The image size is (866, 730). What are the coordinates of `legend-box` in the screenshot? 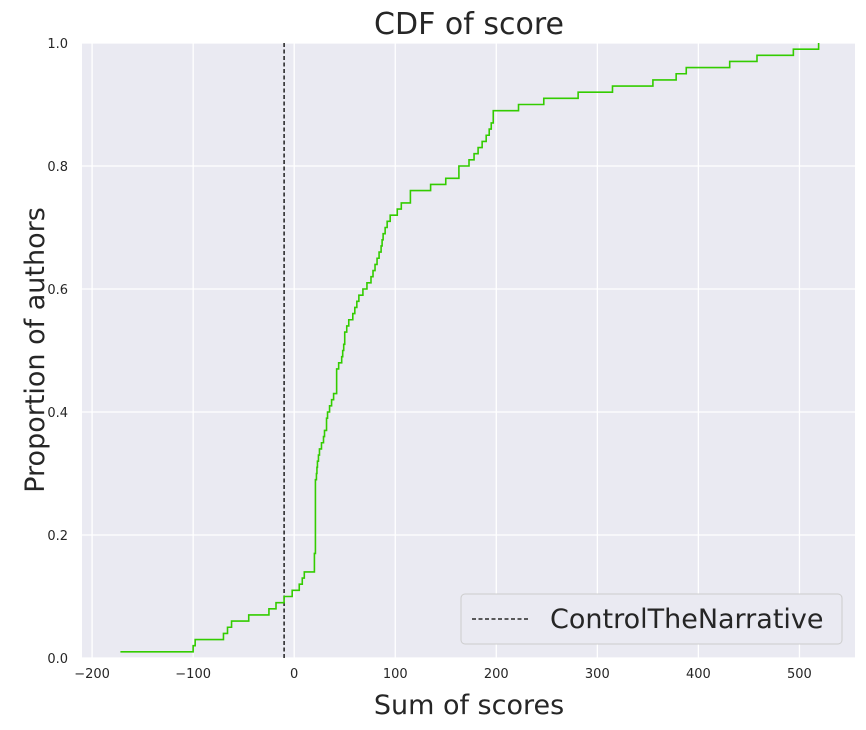 It's located at (651, 619).